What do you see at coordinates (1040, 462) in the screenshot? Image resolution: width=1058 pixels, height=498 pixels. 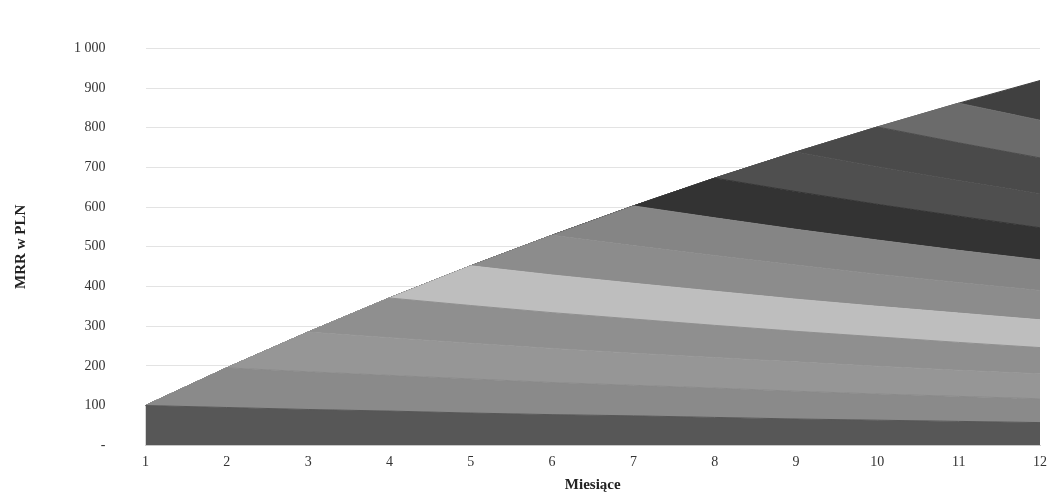 I see `x-tick-label: 12` at bounding box center [1040, 462].